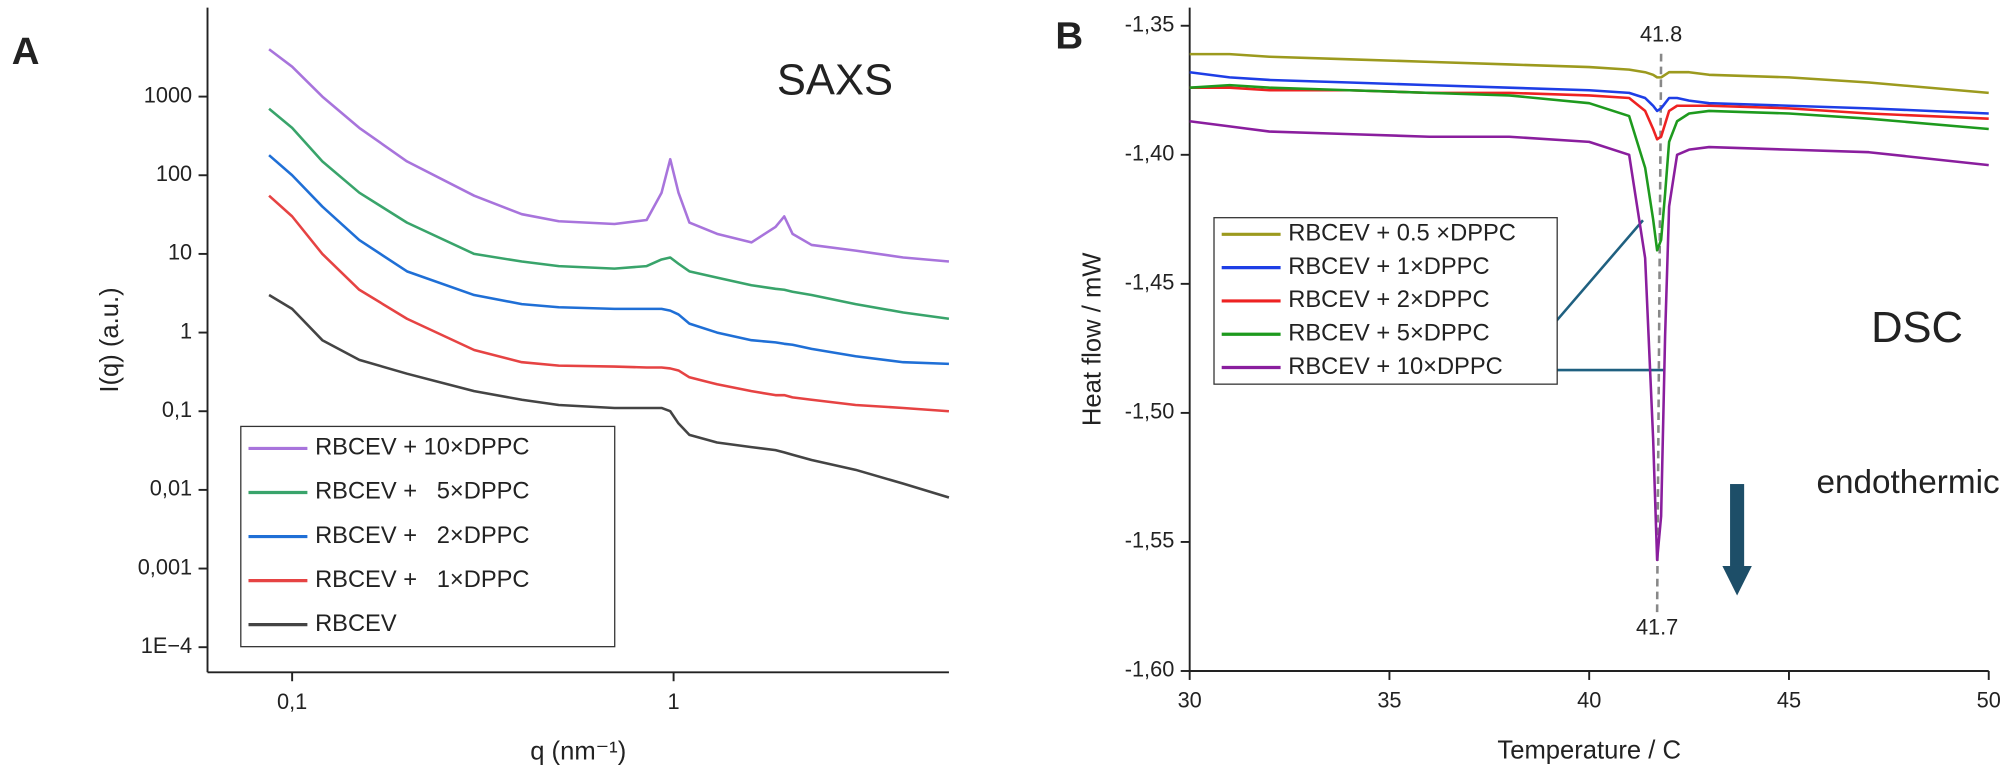 This screenshot has width=2008, height=776. What do you see at coordinates (1589, 699) in the screenshot?
I see `x-tick-label: 40` at bounding box center [1589, 699].